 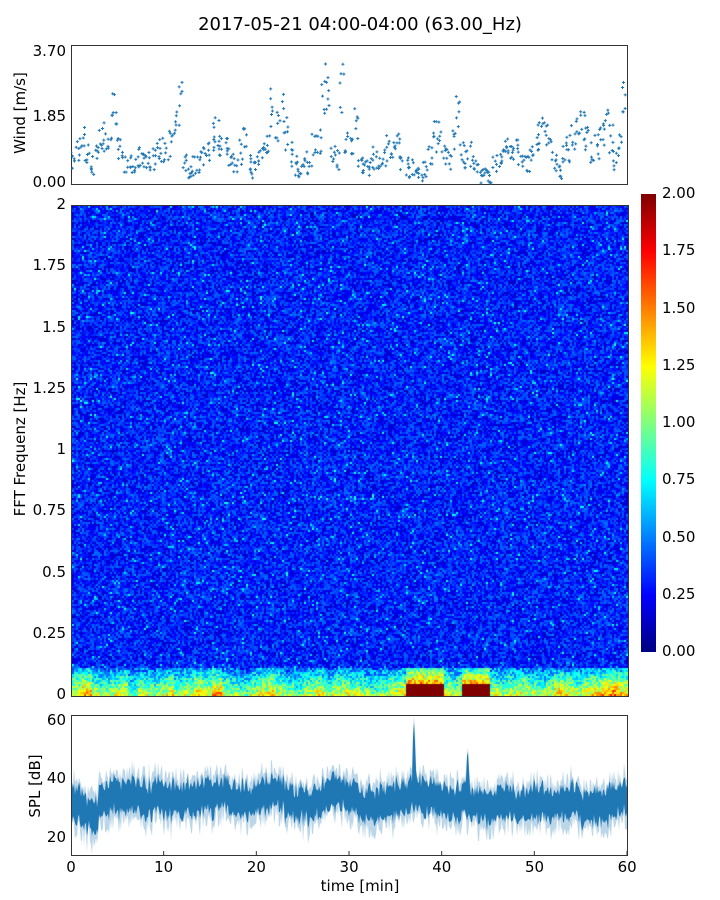 What do you see at coordinates (679, 250) in the screenshot?
I see `colorbar-tick-label: 1.75` at bounding box center [679, 250].